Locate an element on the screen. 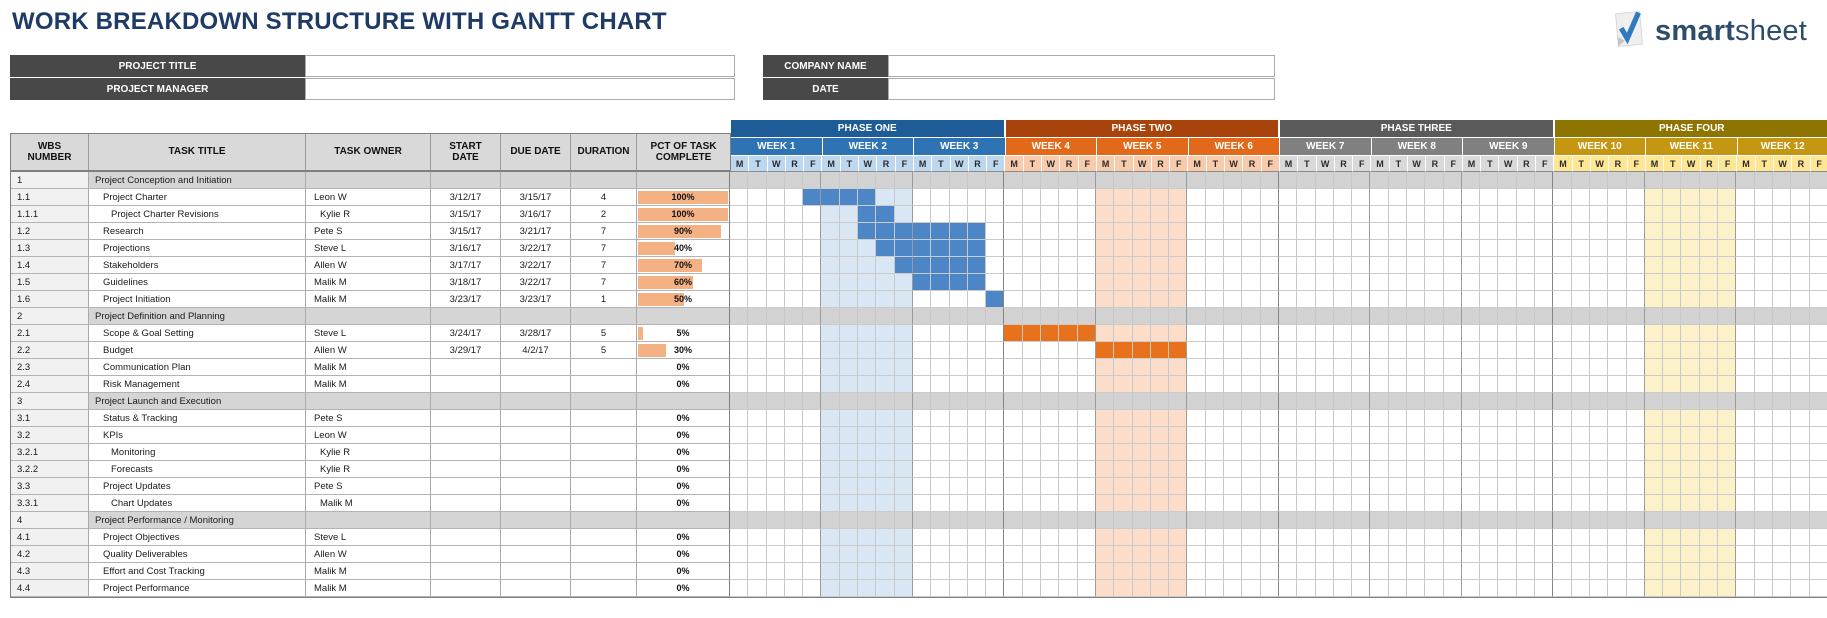 The width and height of the screenshot is (1827, 618). start-date-cell: 3/24/17 is located at coordinates (466, 333).